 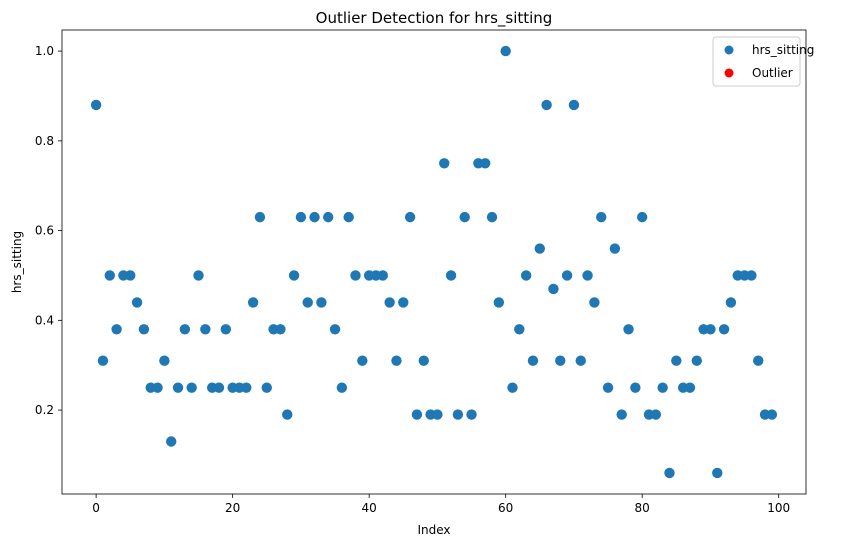 I want to click on x-tick-label: 0, so click(x=96, y=508).